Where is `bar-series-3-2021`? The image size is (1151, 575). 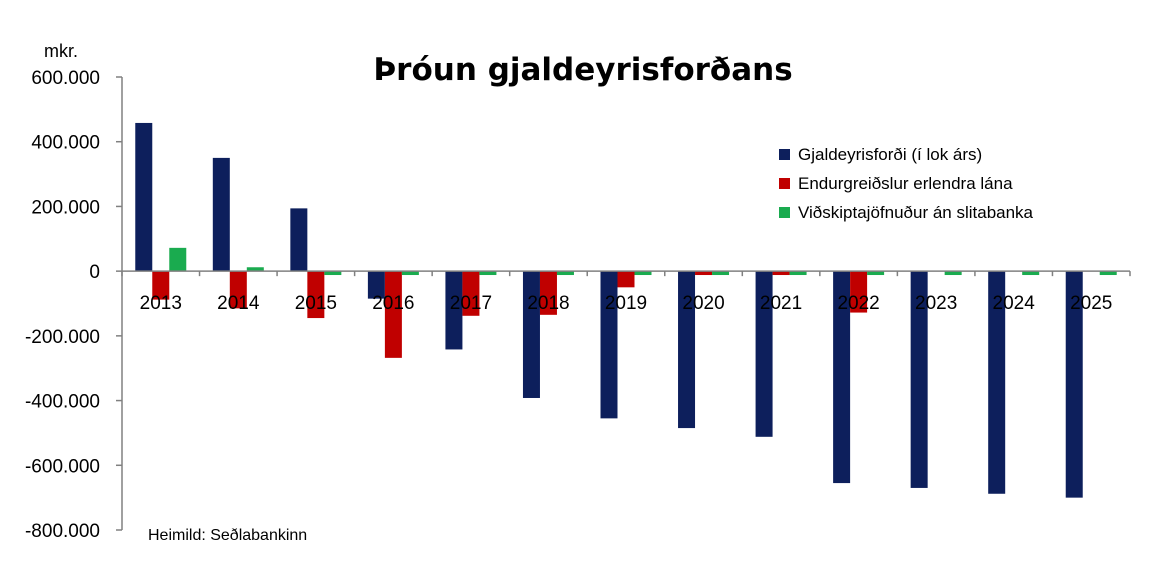
bar-series-3-2021 is located at coordinates (798, 273).